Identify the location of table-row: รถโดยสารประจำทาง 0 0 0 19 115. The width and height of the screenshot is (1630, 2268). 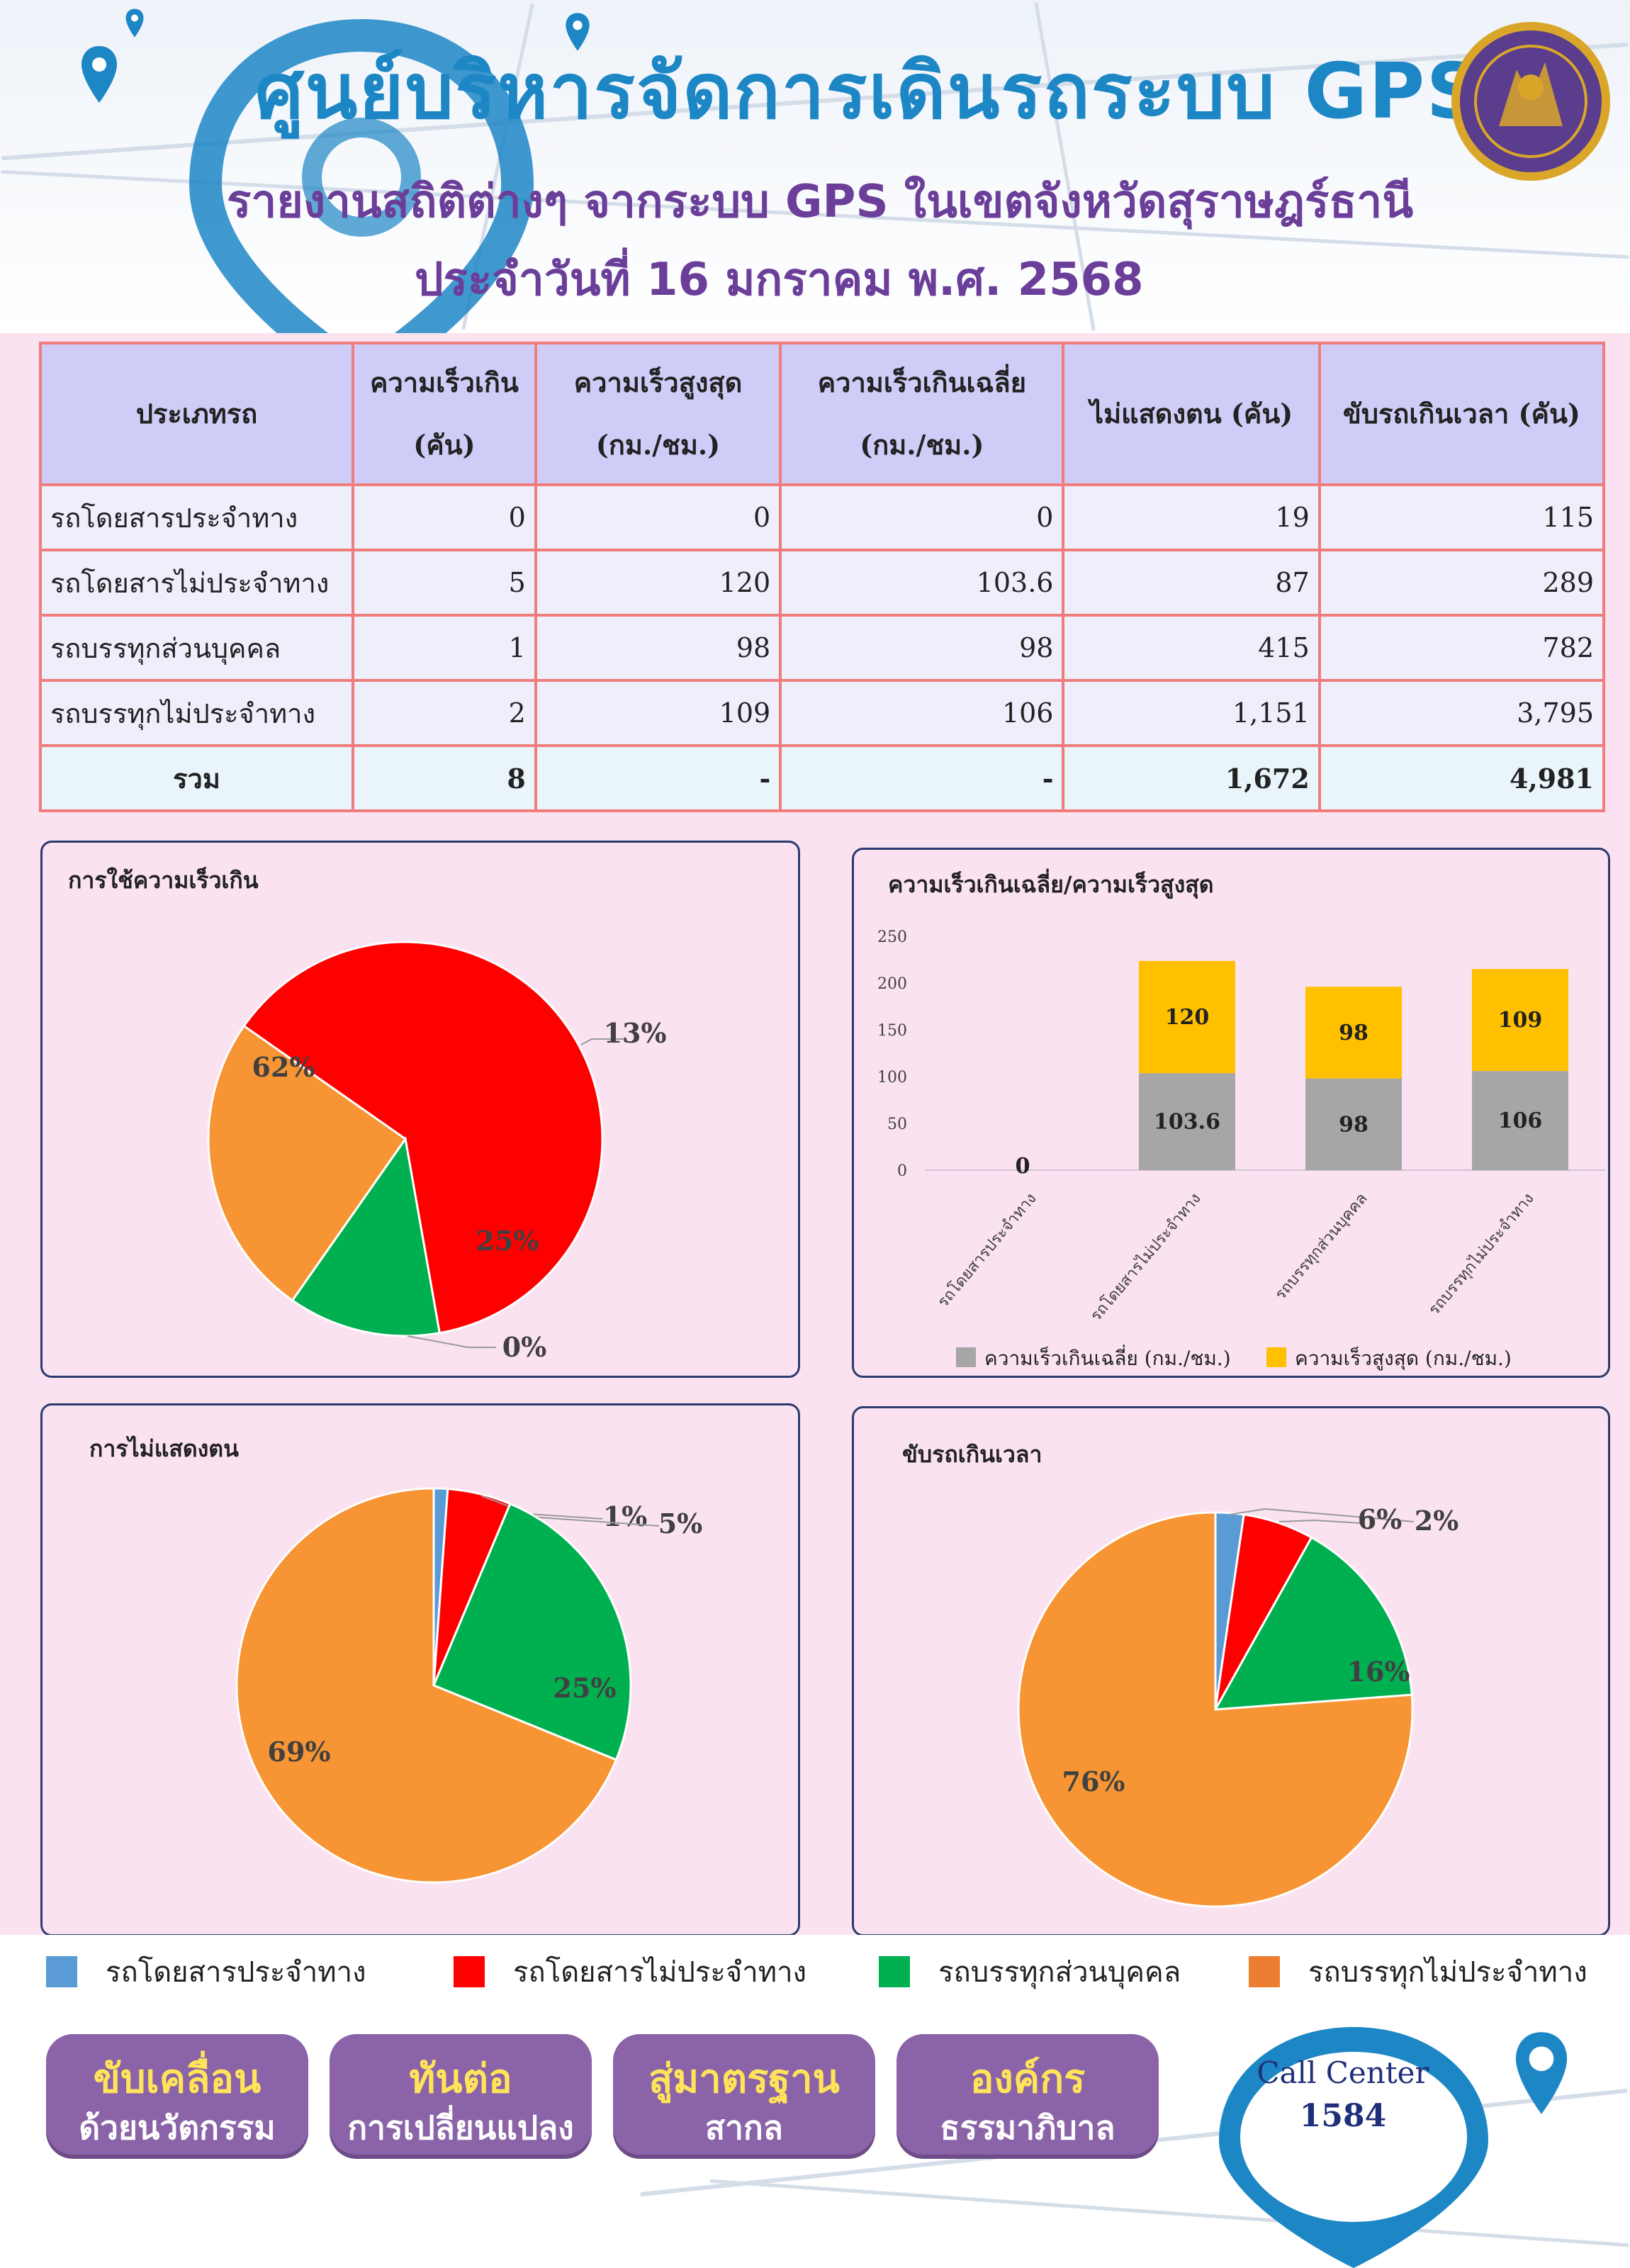
(822, 517).